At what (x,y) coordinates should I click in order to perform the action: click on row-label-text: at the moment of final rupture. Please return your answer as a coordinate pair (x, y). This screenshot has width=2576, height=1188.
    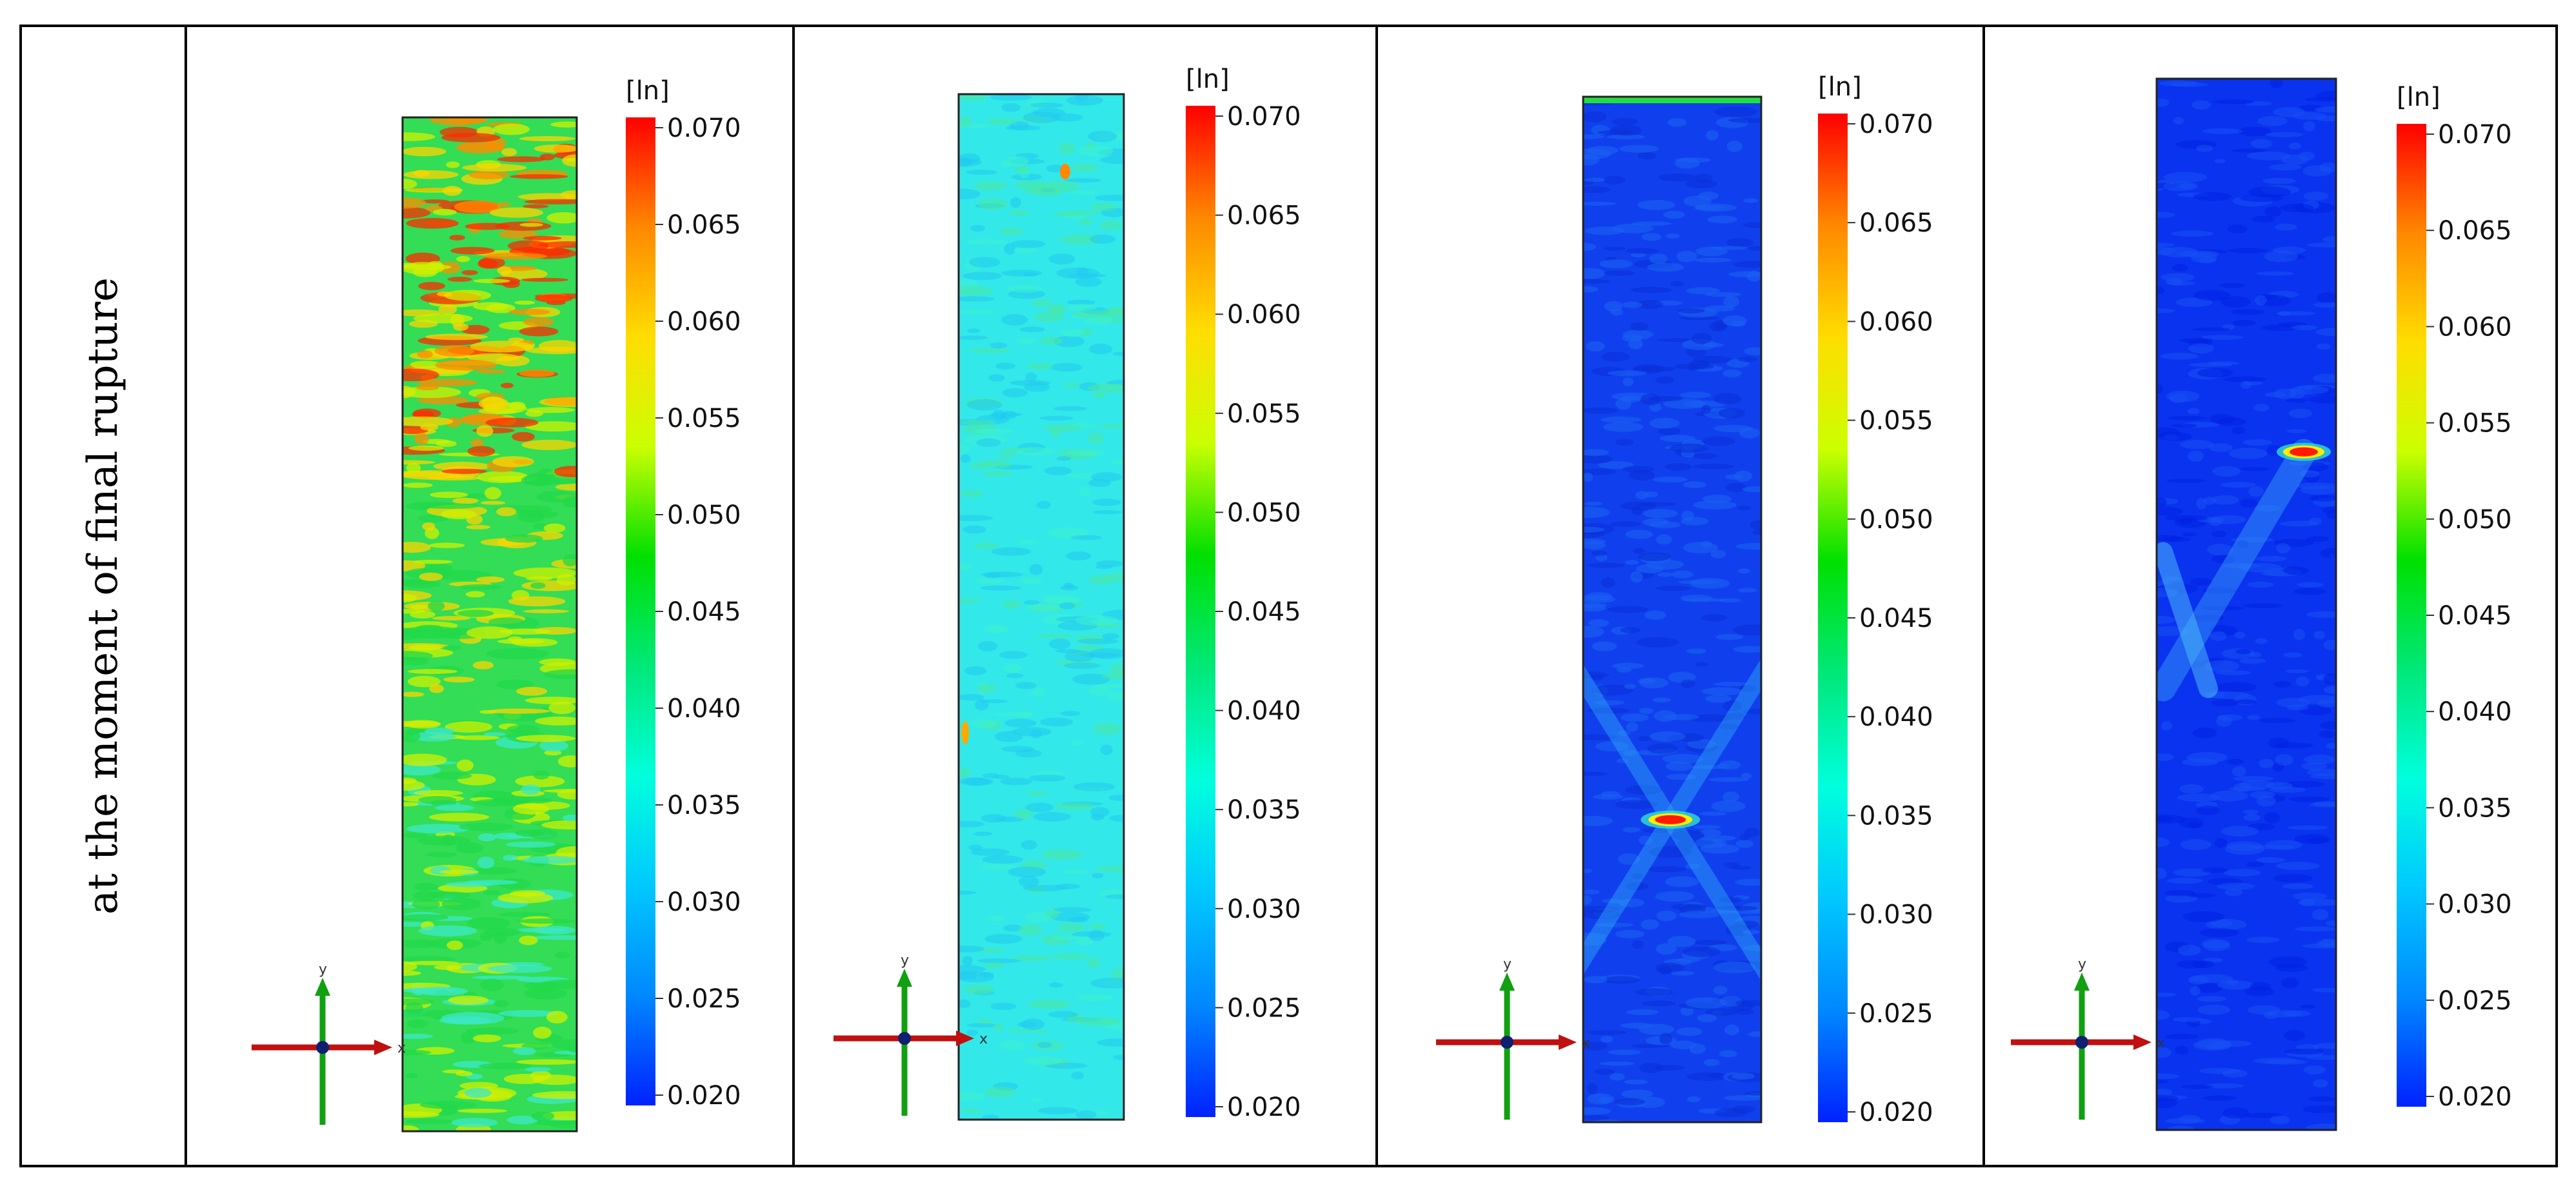
    Looking at the image, I should click on (103, 596).